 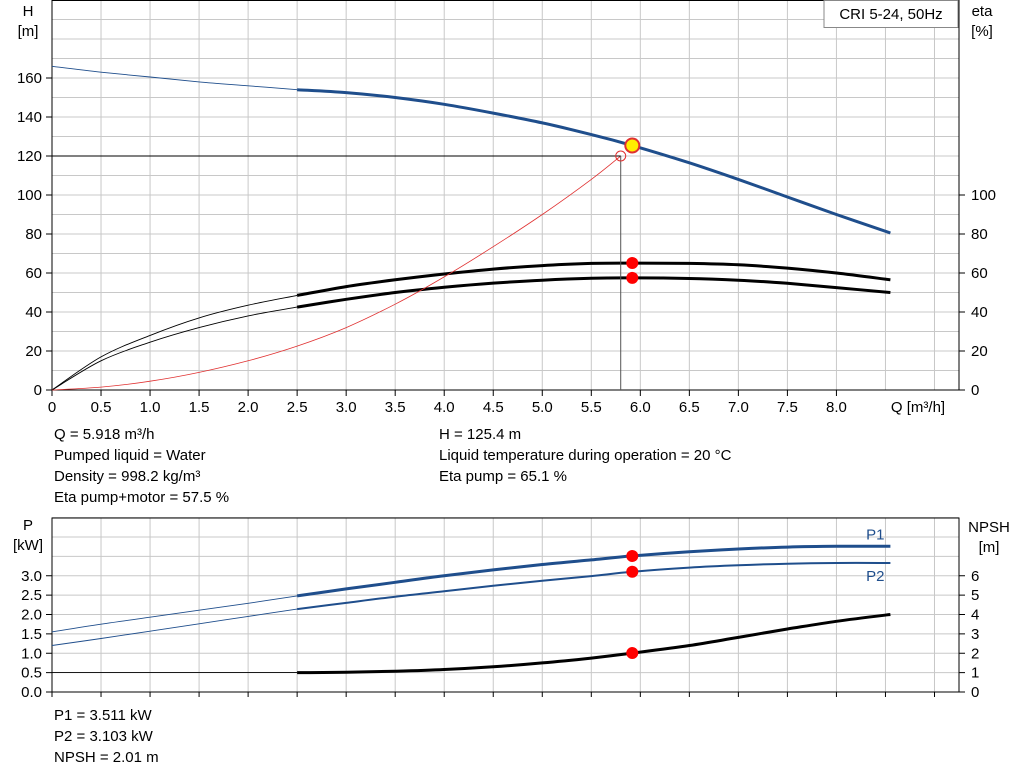 I want to click on y-axis-label: H, so click(x=28, y=11).